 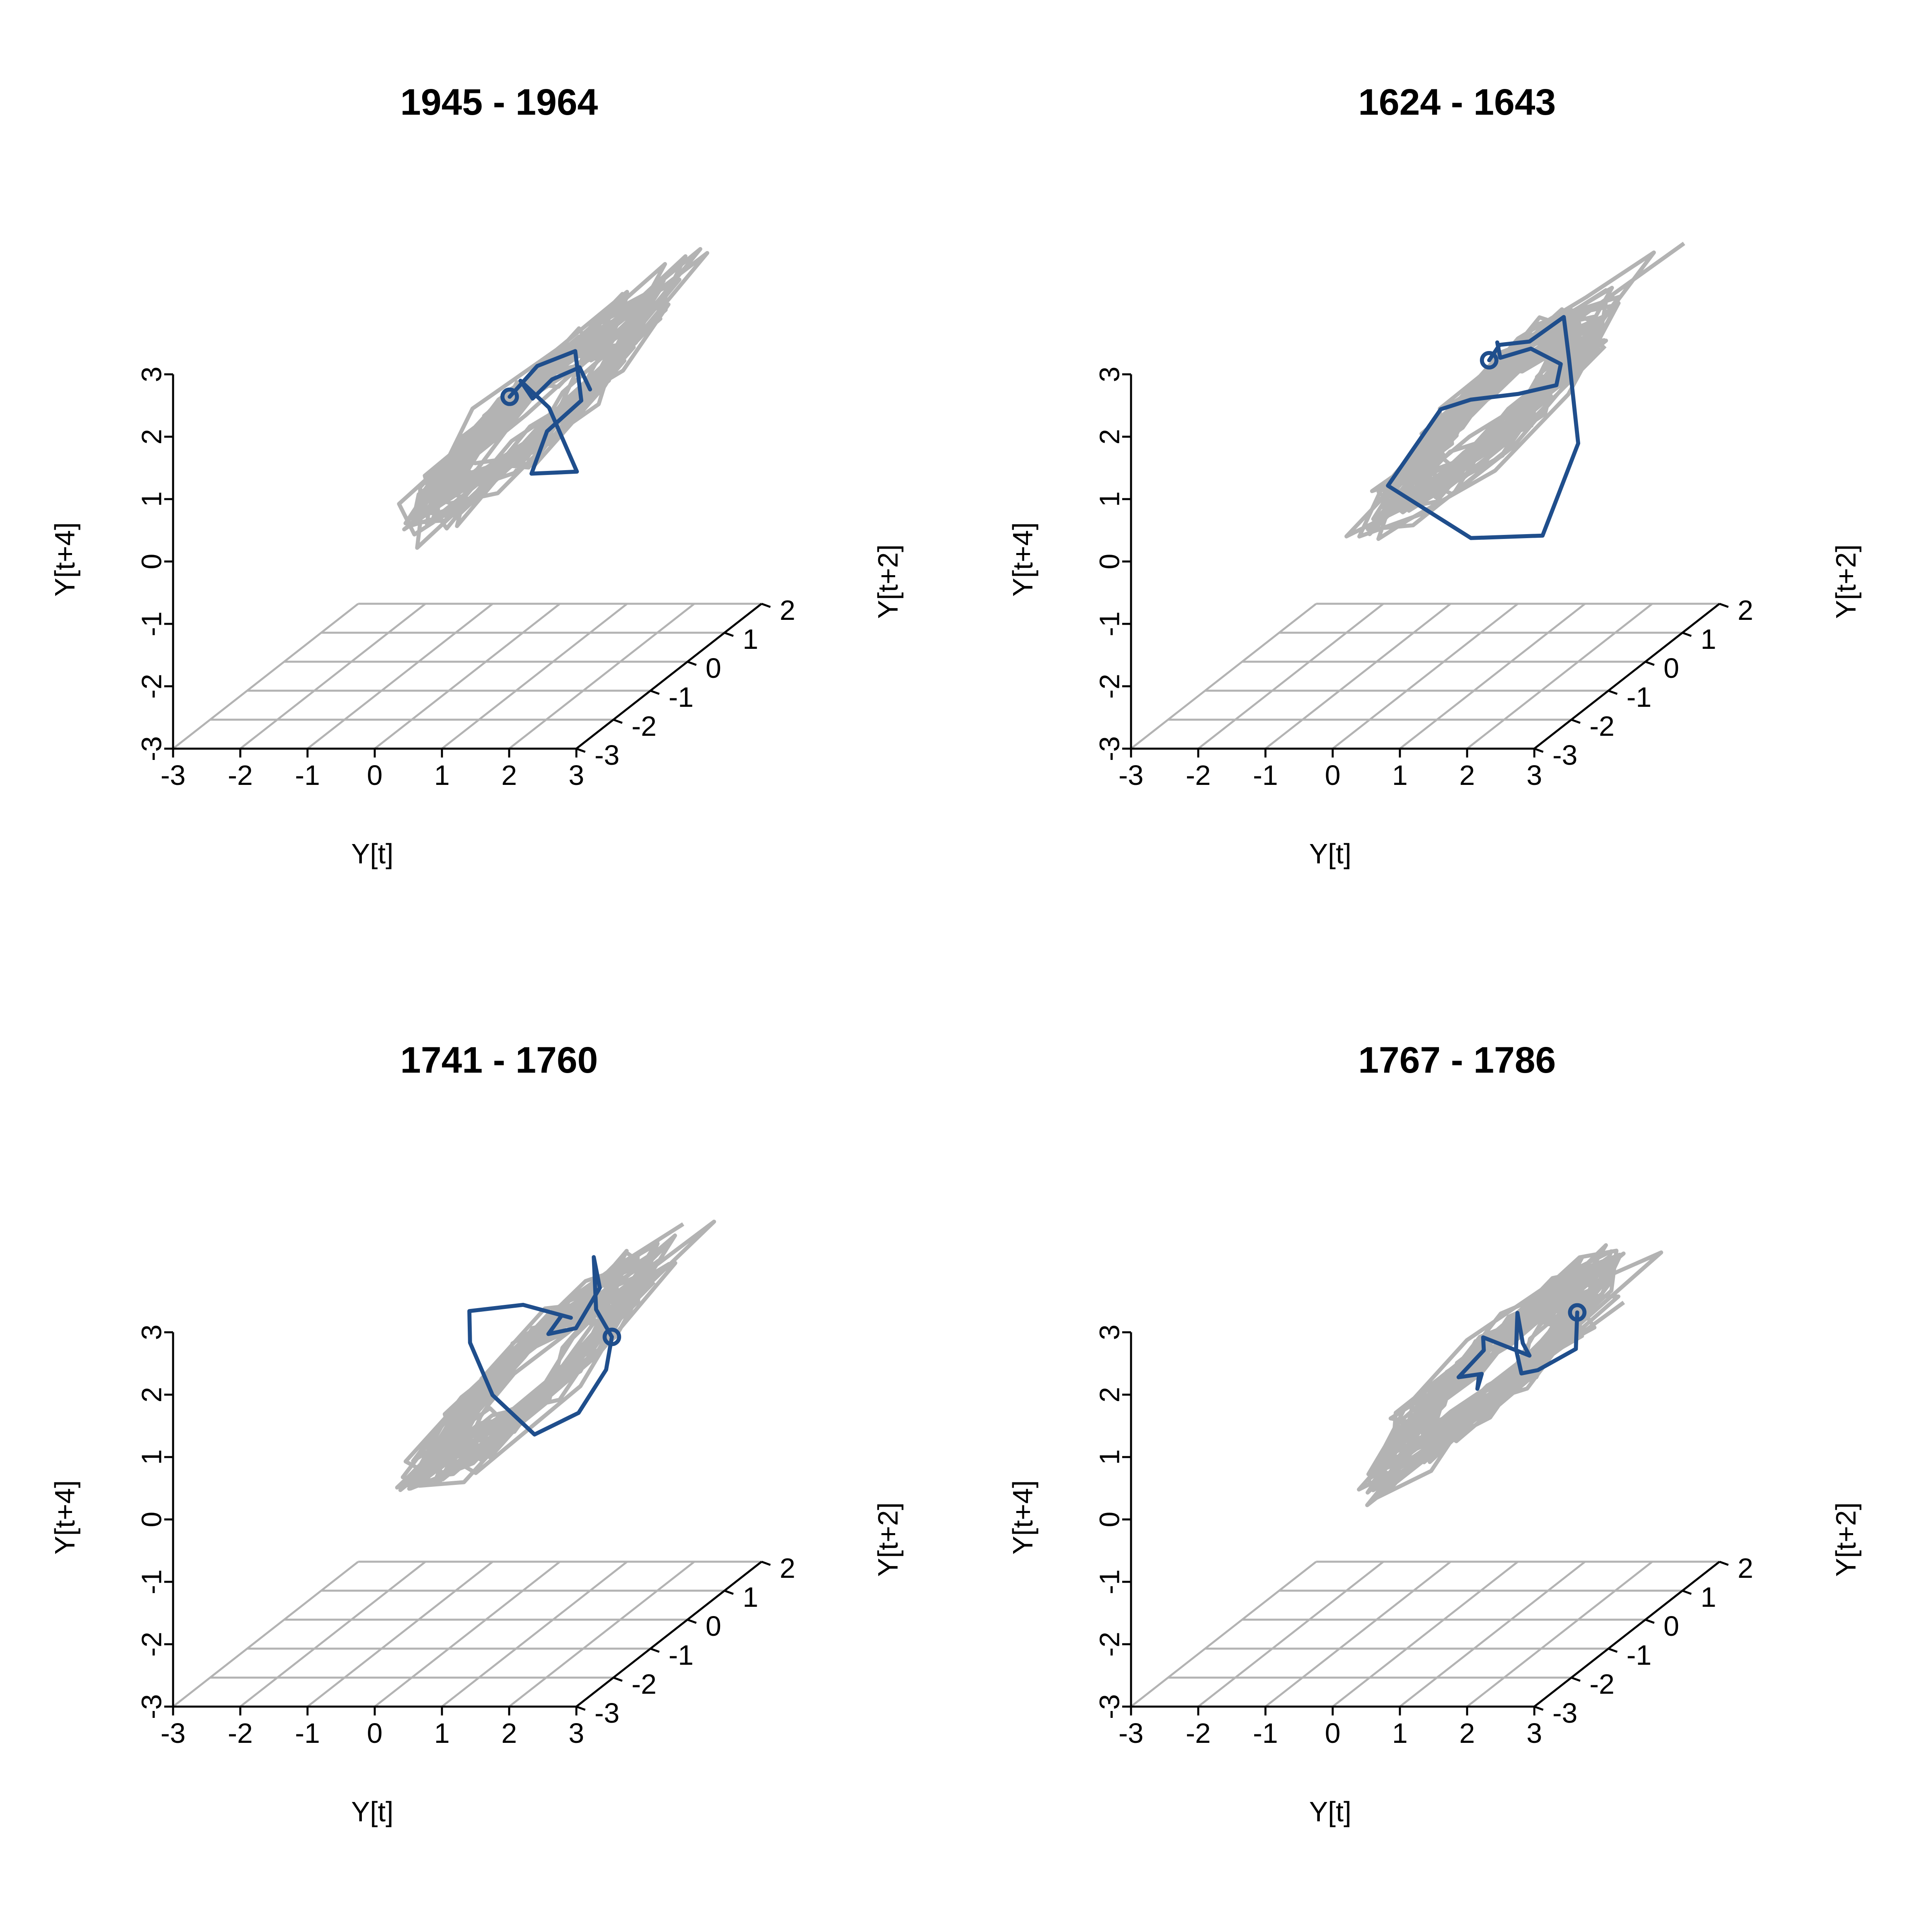 I want to click on y-tick-label: 0, so click(x=1671, y=1626).